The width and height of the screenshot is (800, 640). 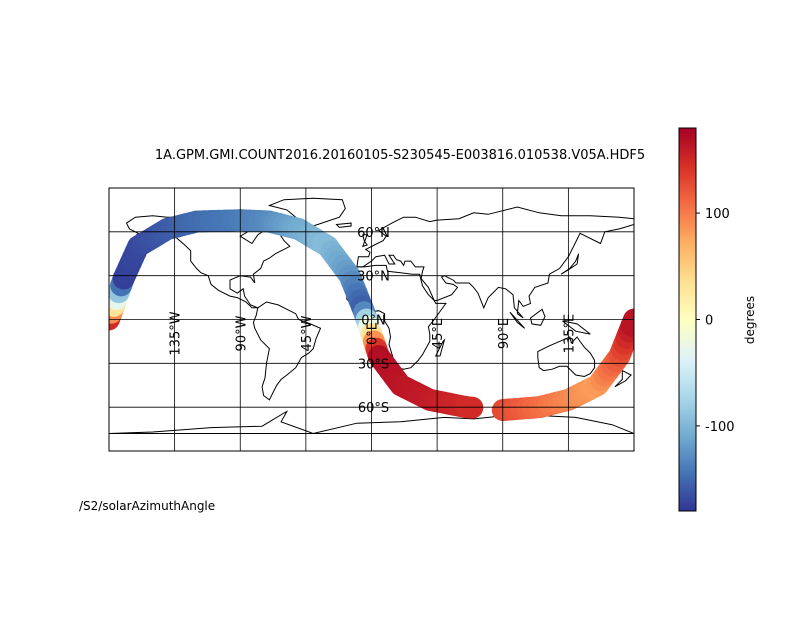 I want to click on latitude-label: 0°N, so click(x=373, y=321).